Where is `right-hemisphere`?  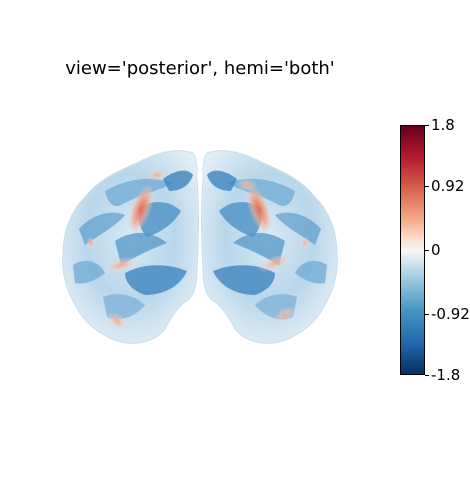
right-hemisphere is located at coordinates (269, 247).